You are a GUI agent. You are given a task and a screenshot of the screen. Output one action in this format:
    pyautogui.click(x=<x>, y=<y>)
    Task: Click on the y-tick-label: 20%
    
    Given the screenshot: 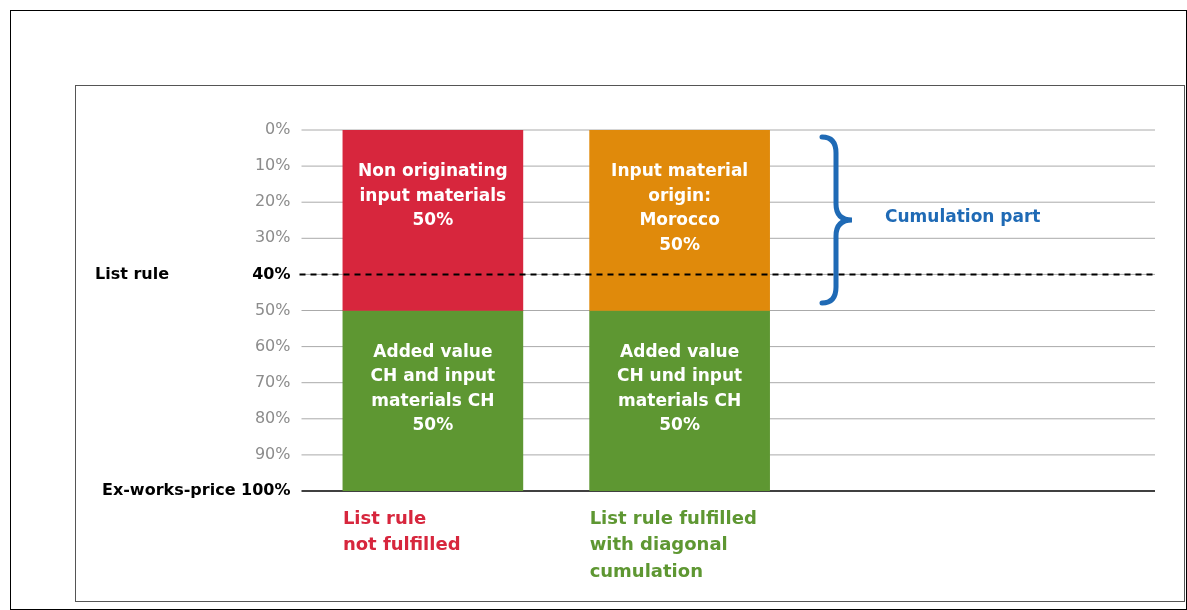 What is the action you would take?
    pyautogui.click(x=272, y=201)
    